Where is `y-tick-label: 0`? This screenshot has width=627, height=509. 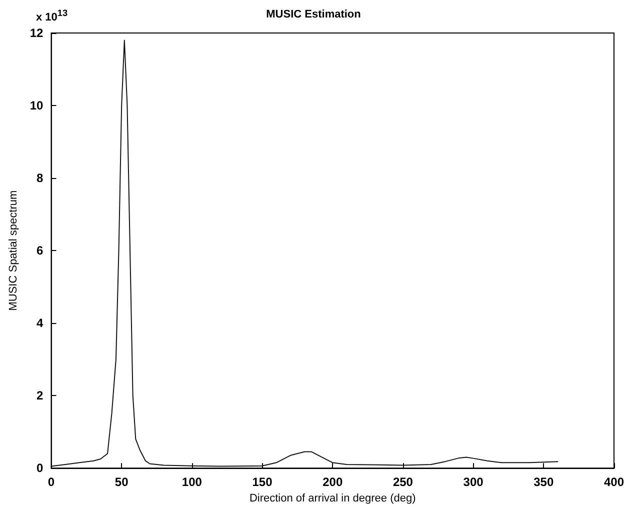 y-tick-label: 0 is located at coordinates (40, 468).